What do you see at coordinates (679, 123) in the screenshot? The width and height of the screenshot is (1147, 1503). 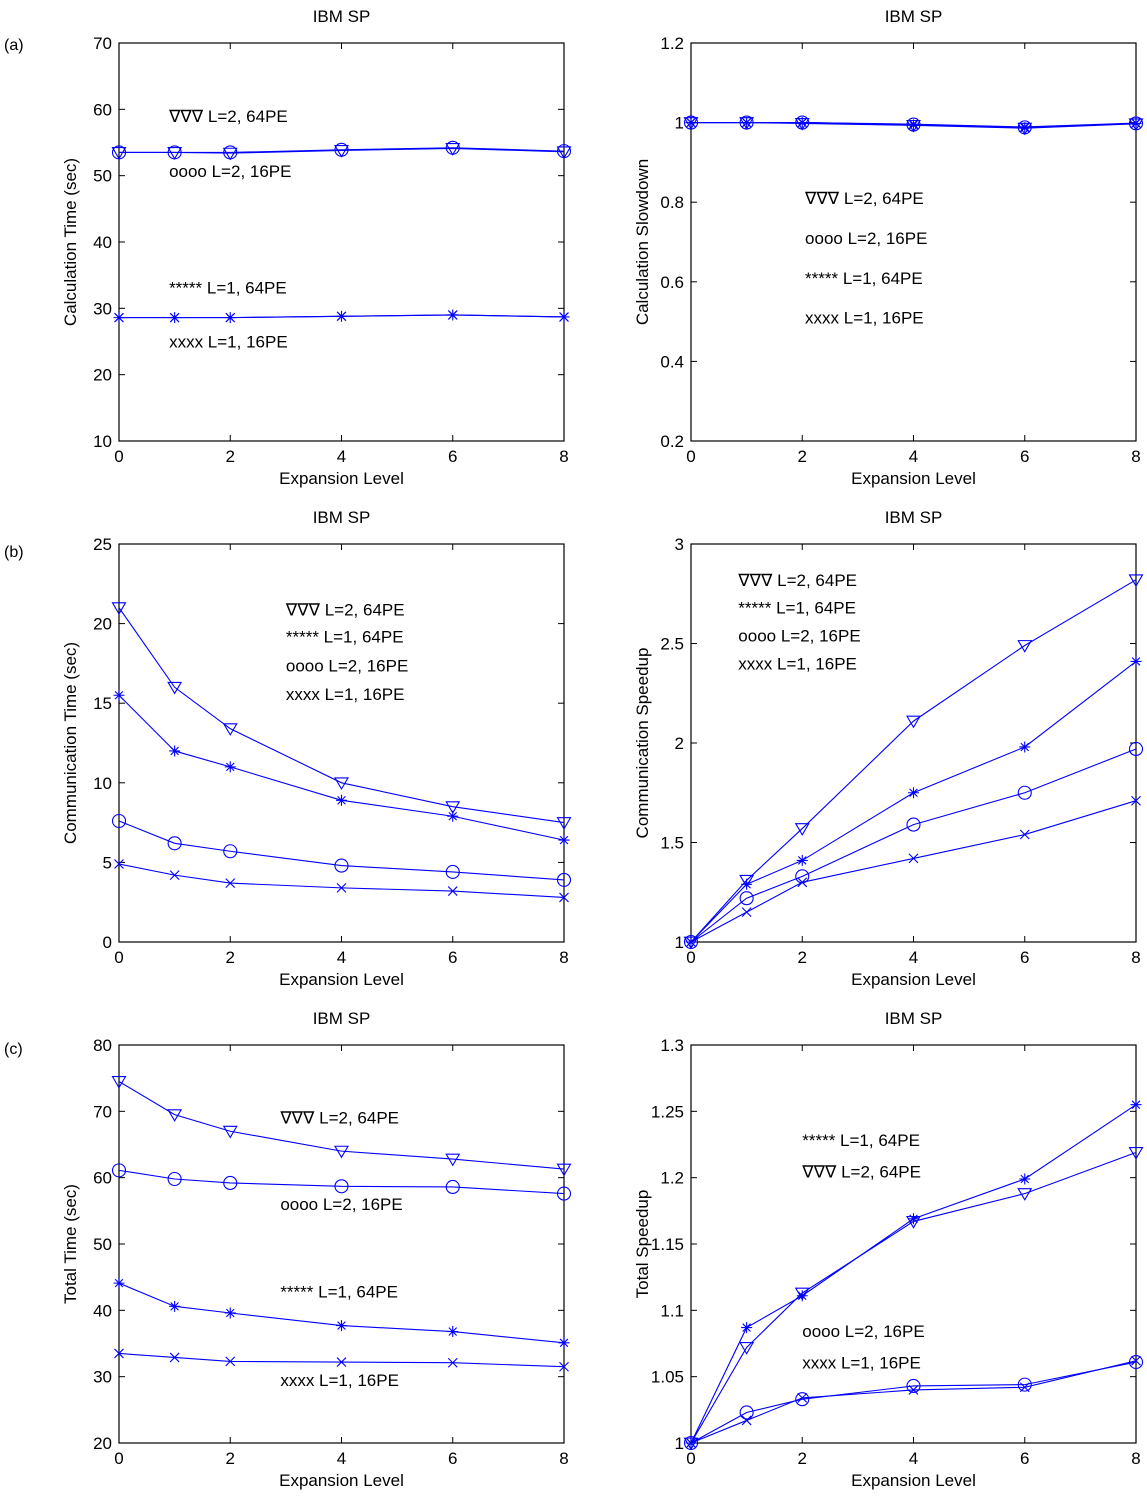 I see `y-tick-label: 1` at bounding box center [679, 123].